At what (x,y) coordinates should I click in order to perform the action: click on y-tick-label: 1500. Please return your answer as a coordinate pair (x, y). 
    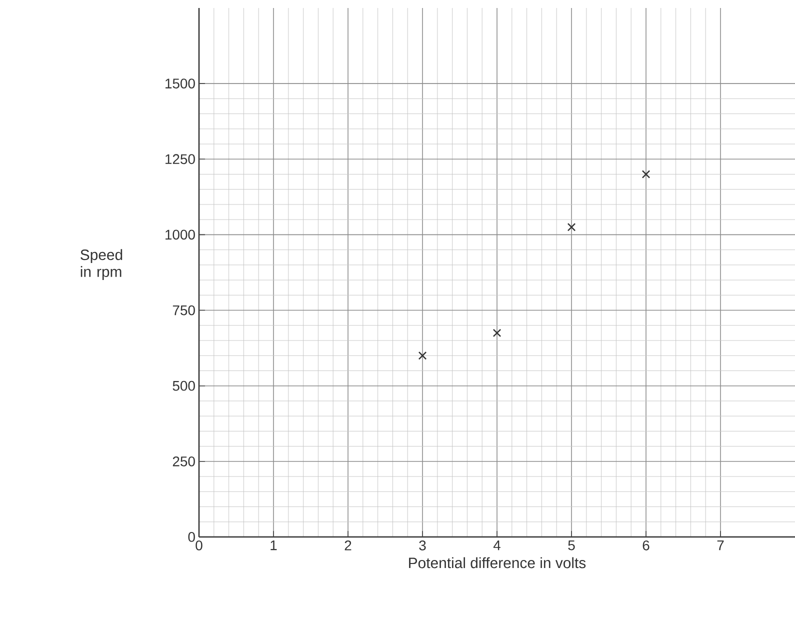
    Looking at the image, I should click on (180, 83).